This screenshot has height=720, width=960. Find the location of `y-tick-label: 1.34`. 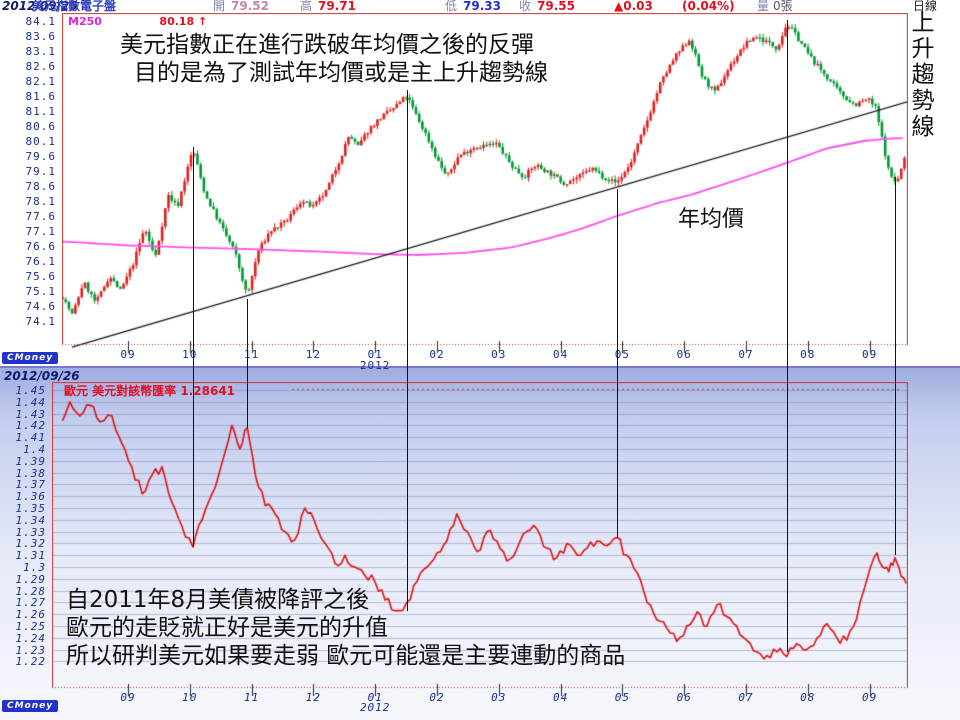

y-tick-label: 1.34 is located at coordinates (30, 520).